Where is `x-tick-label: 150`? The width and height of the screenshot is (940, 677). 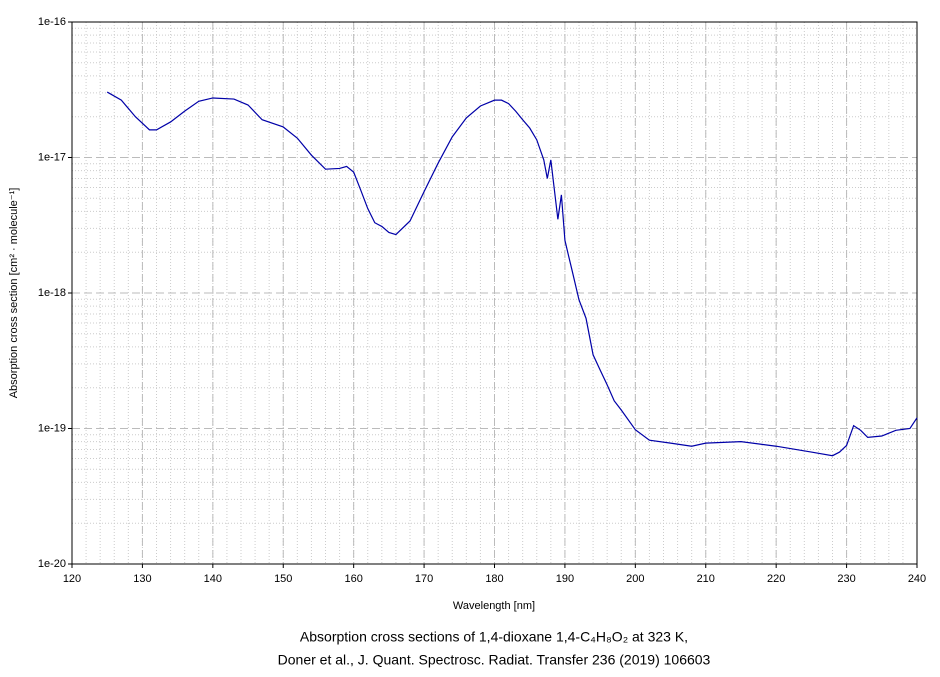 x-tick-label: 150 is located at coordinates (283, 579).